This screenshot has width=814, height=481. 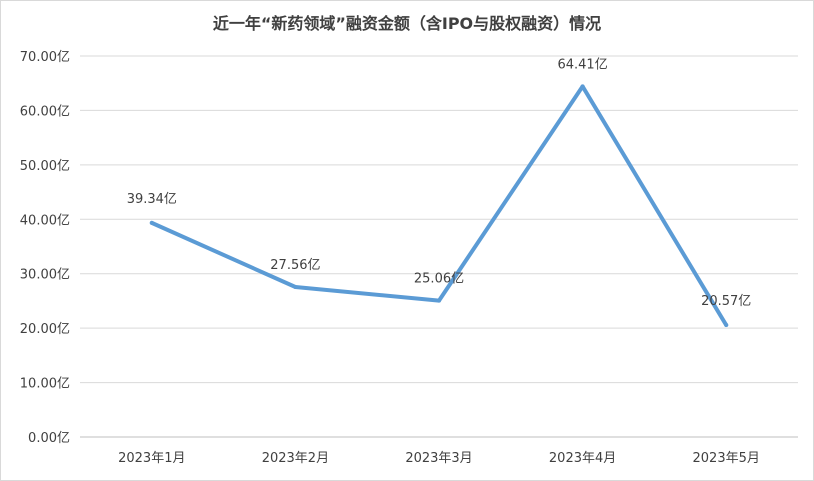 I want to click on data-label: 27.56亿, so click(x=295, y=265).